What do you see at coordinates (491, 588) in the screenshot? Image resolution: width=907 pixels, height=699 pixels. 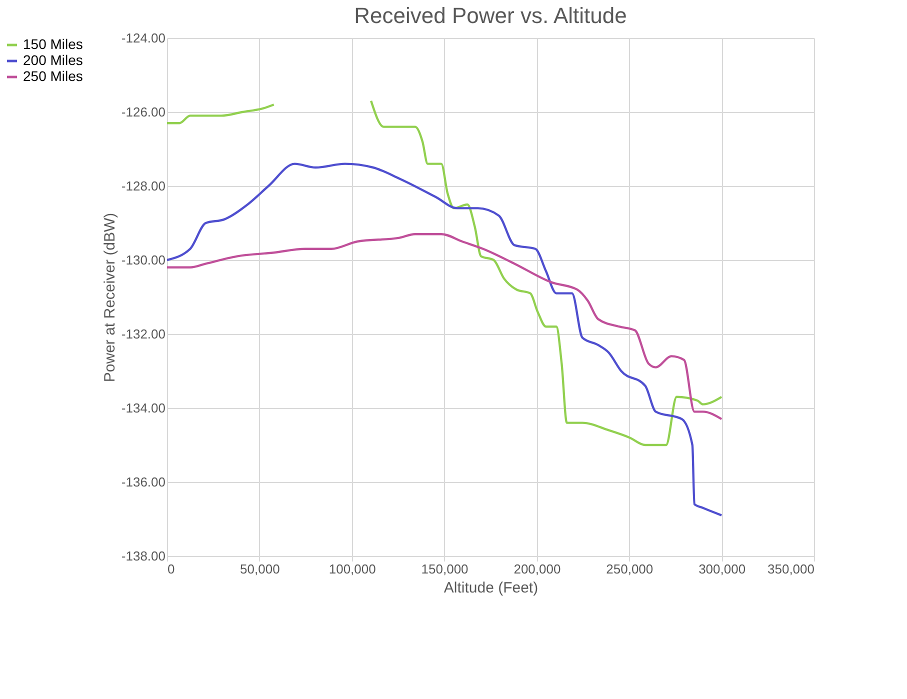 I see `x-axis-title: Altitude (Feet)` at bounding box center [491, 588].